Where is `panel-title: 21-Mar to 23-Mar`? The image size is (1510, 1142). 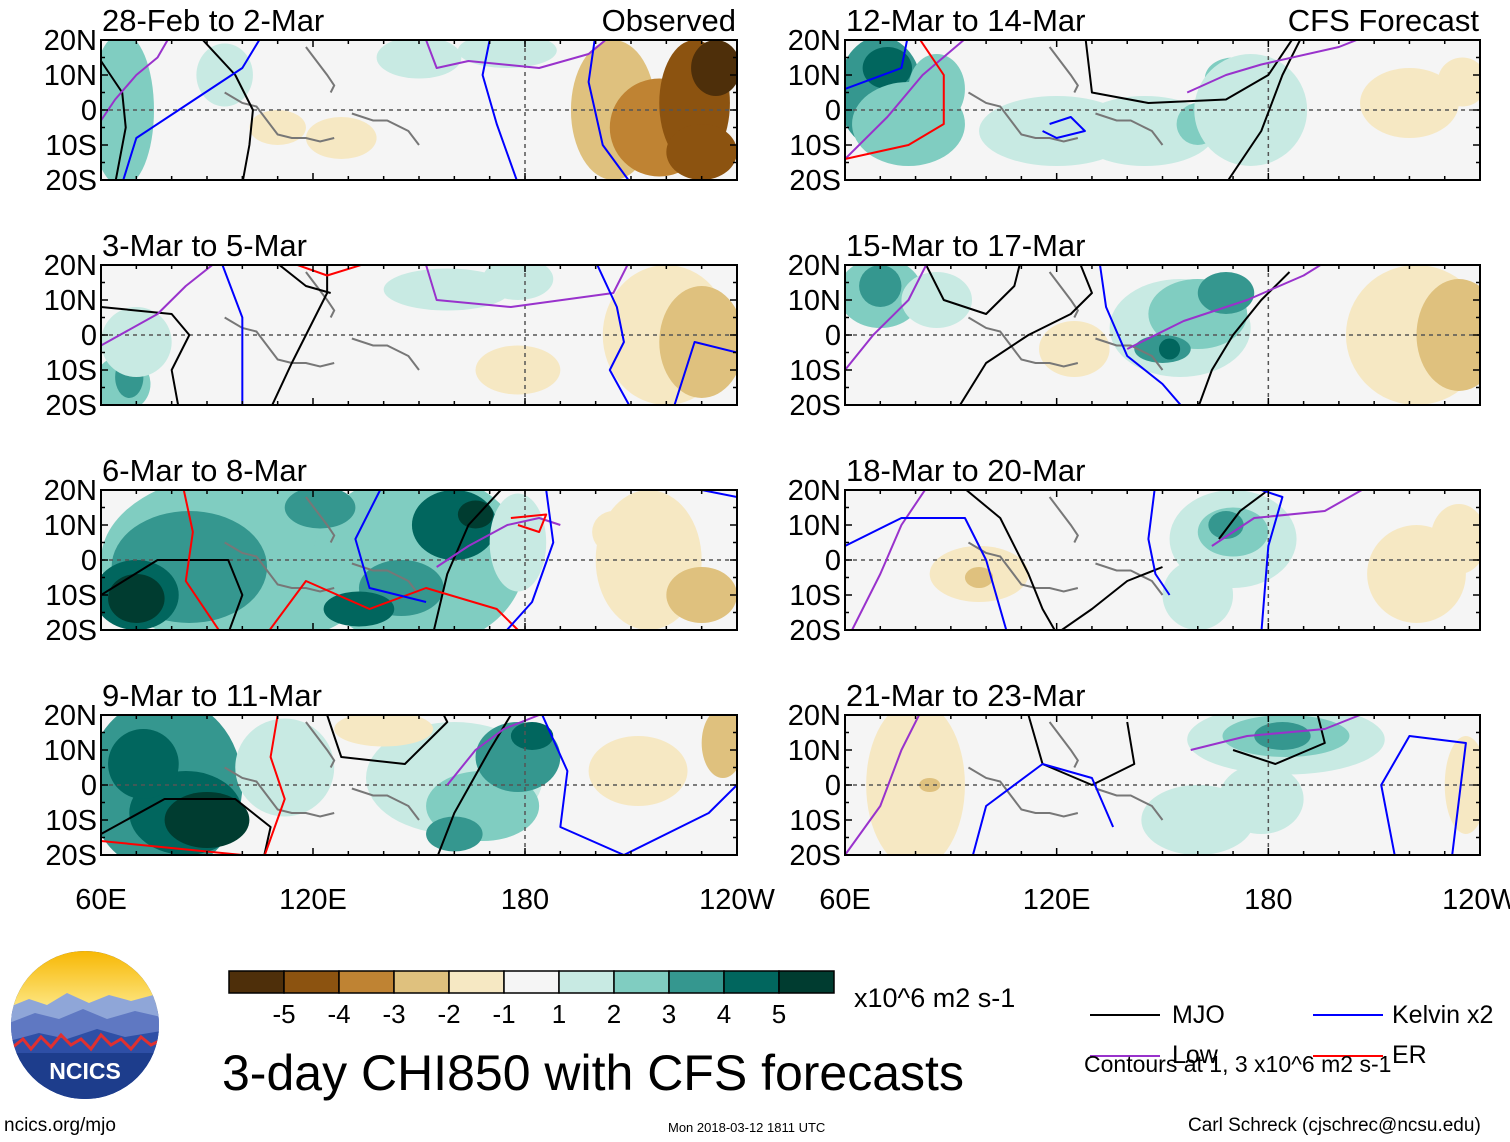
panel-title: 21-Mar to 23-Mar is located at coordinates (965, 695).